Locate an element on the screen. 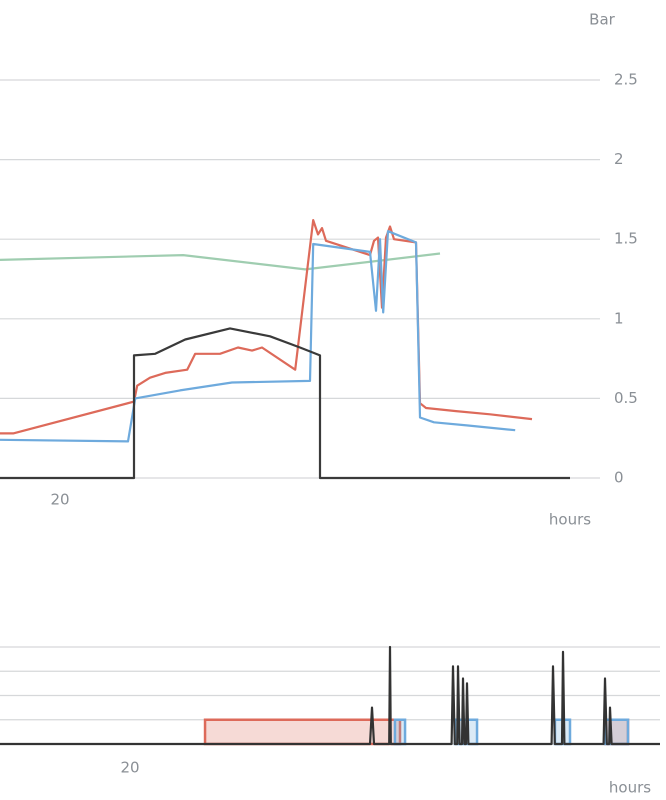 The image size is (666, 800). y-tick-label: 2.5 is located at coordinates (626, 80).